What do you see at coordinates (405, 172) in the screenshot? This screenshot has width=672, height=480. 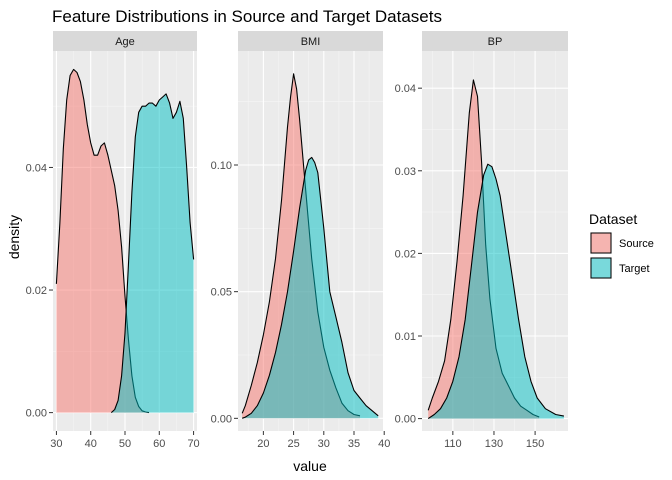 I see `y-tick-label: 0.03` at bounding box center [405, 172].